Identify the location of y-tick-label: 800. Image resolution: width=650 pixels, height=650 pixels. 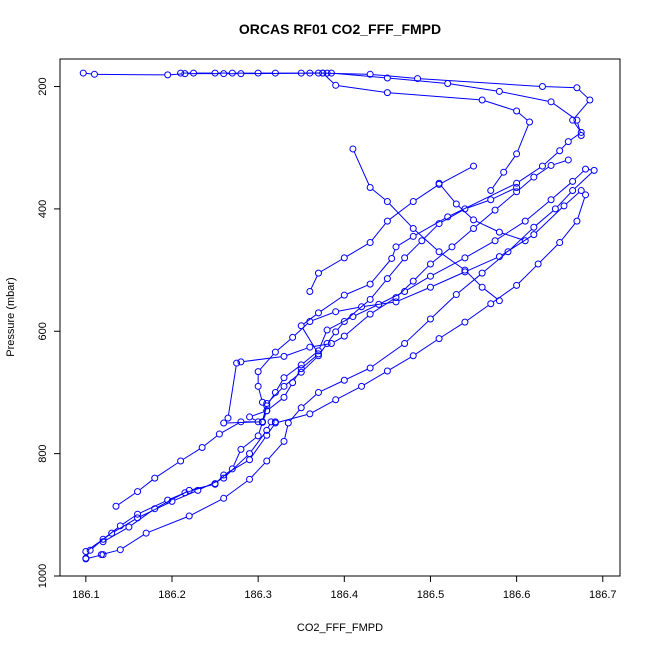
(43, 453).